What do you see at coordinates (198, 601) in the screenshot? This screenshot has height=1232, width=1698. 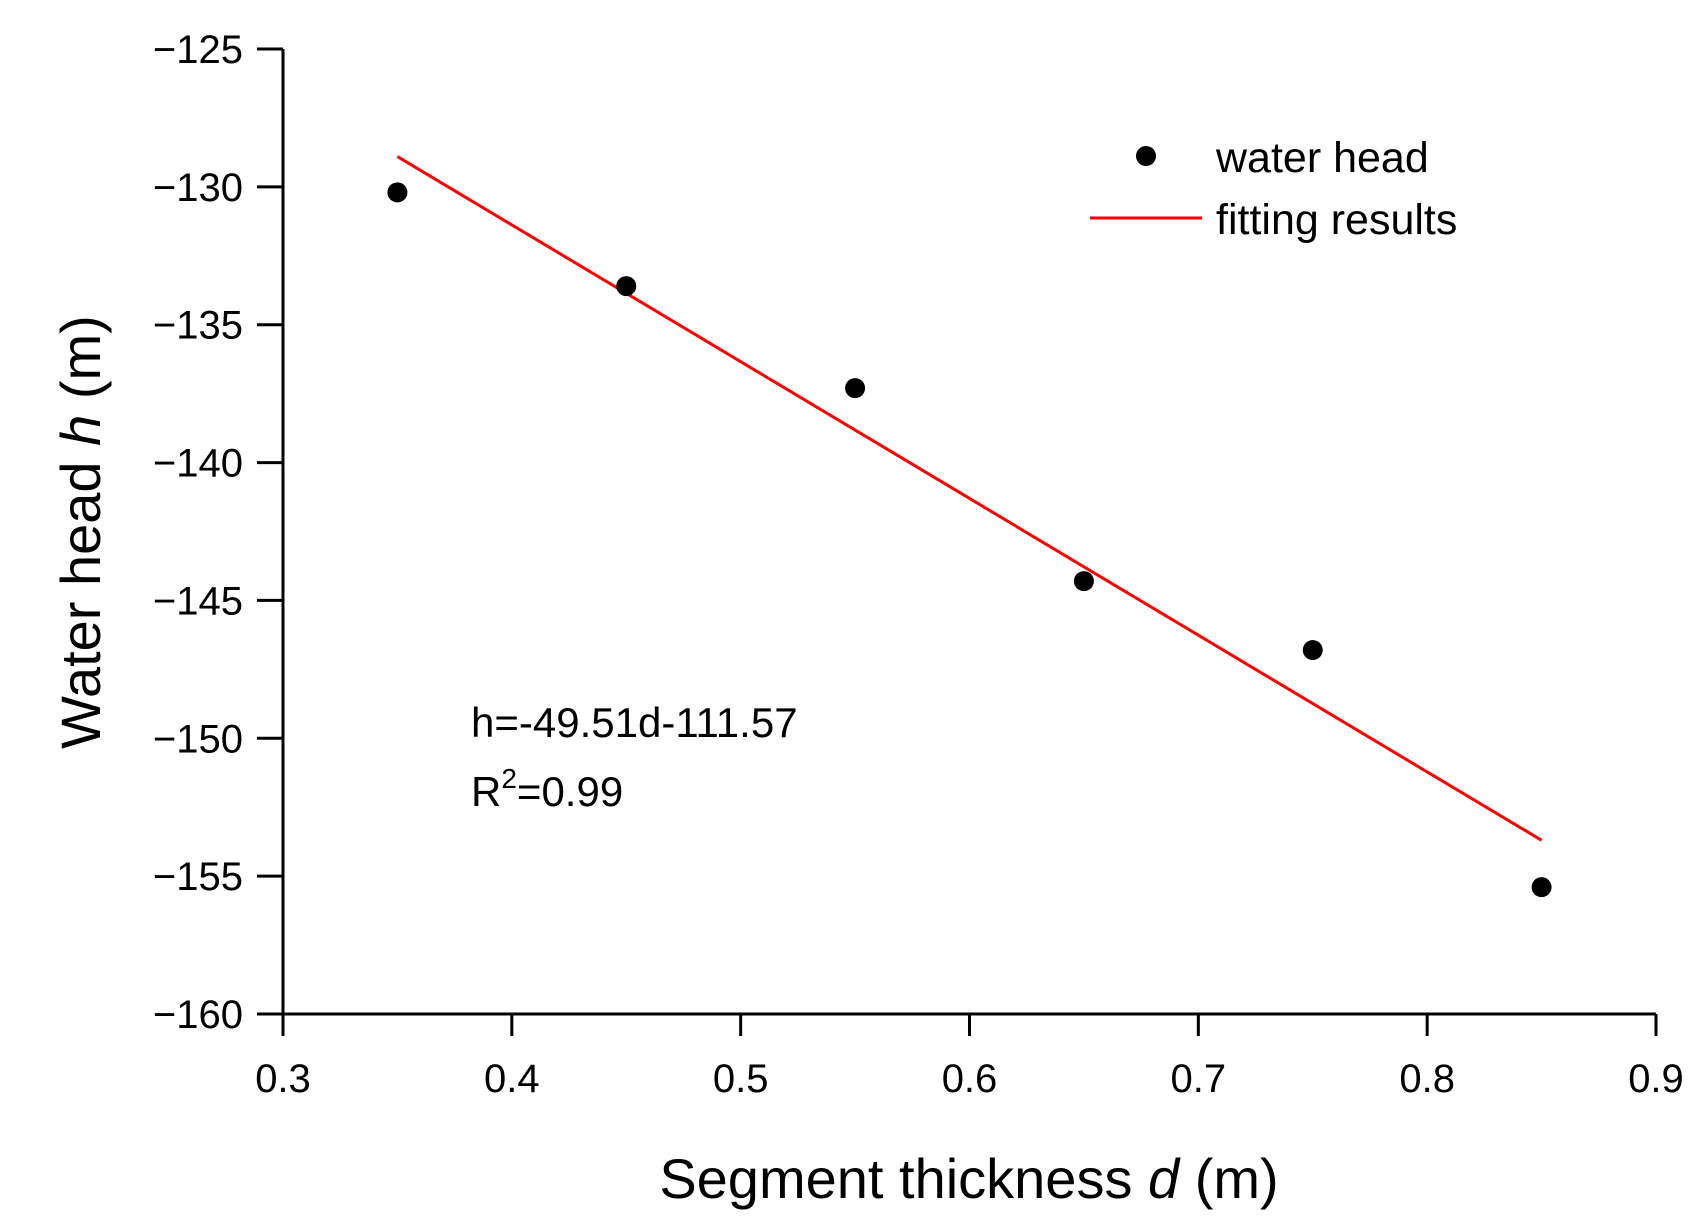 I see `y-tick-label: −145` at bounding box center [198, 601].